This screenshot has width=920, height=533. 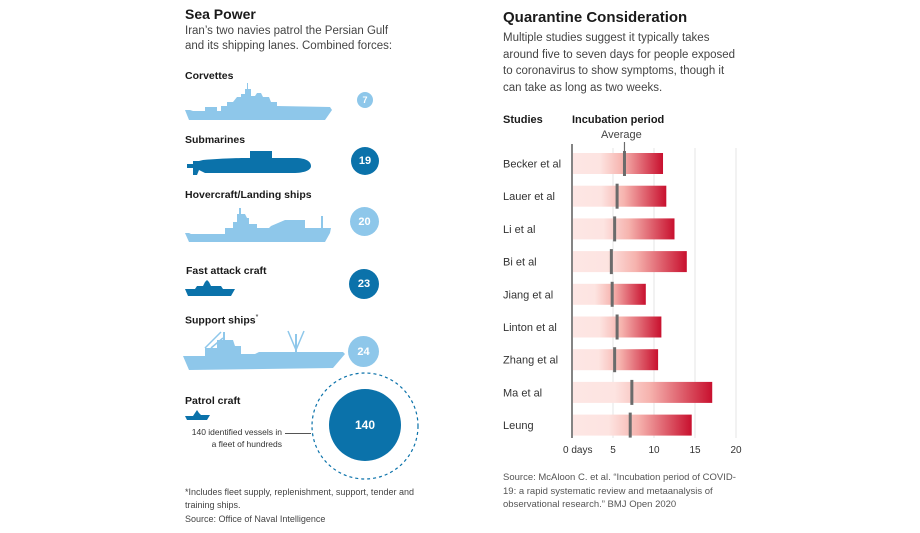 What do you see at coordinates (298, 433) in the screenshot?
I see `patrol-note-leader-line` at bounding box center [298, 433].